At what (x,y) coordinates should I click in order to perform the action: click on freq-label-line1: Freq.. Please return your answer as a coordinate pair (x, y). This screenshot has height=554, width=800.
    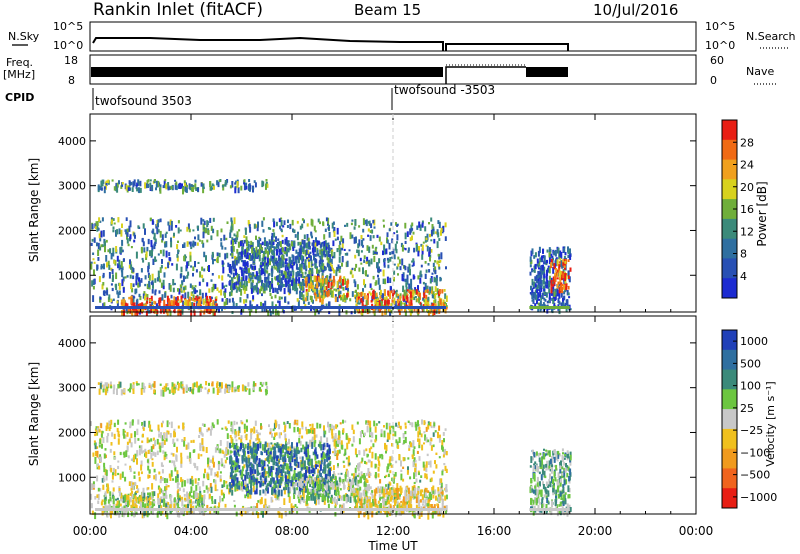
    Looking at the image, I should click on (19, 62).